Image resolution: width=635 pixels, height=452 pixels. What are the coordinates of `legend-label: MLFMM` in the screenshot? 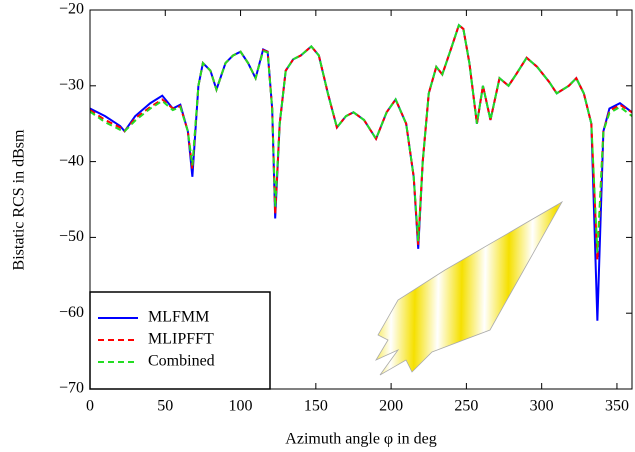 It's located at (178, 317).